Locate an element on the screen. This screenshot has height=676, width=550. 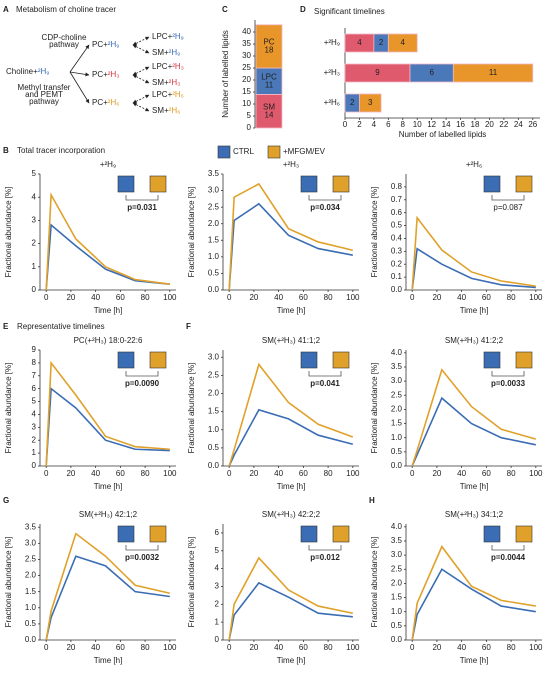
y-tick-label: +²H₆ is located at coordinates (332, 102).